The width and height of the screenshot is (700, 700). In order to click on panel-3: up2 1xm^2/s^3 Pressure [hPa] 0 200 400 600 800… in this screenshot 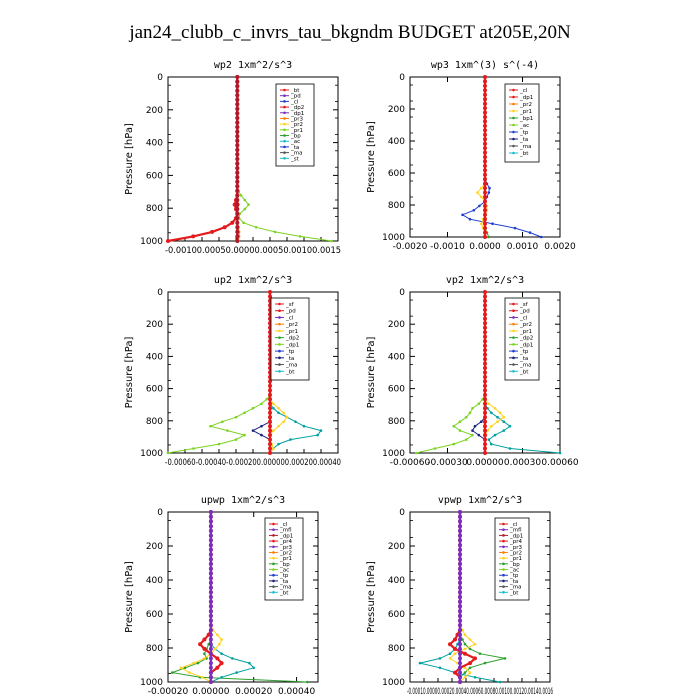, I will do `click(232, 371)`.